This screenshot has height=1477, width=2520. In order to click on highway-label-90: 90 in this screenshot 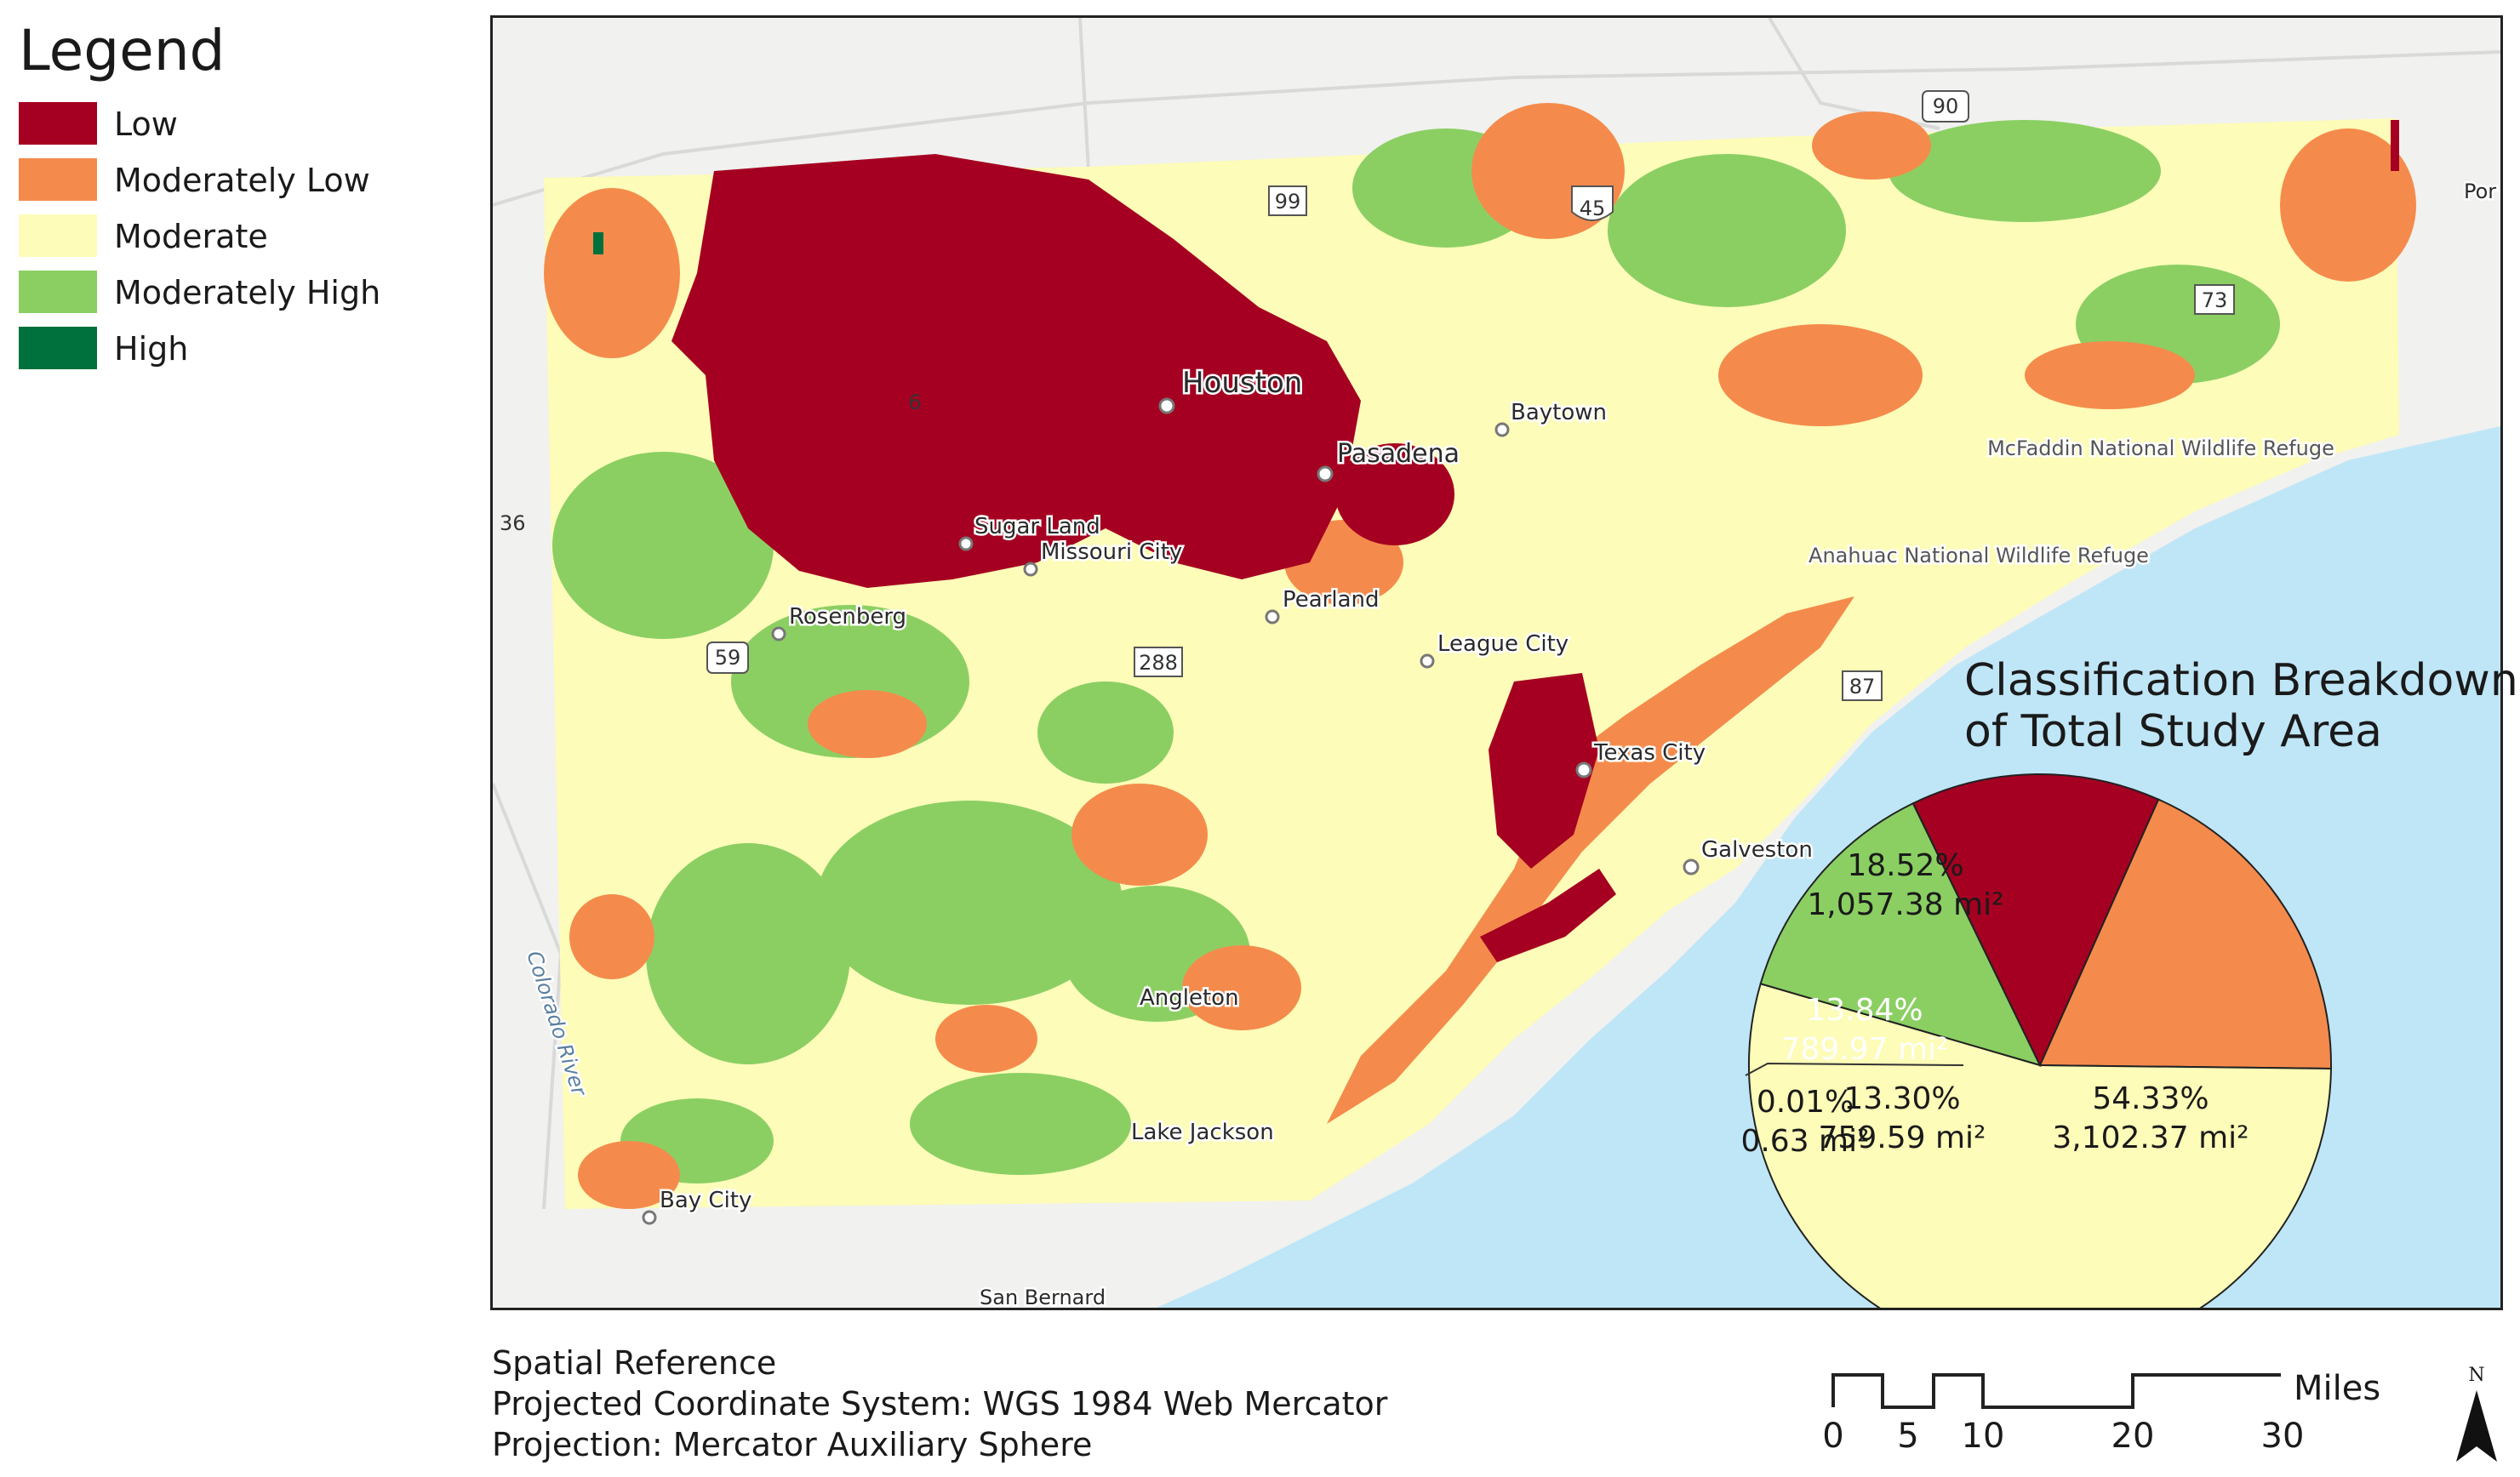, I will do `click(1946, 106)`.